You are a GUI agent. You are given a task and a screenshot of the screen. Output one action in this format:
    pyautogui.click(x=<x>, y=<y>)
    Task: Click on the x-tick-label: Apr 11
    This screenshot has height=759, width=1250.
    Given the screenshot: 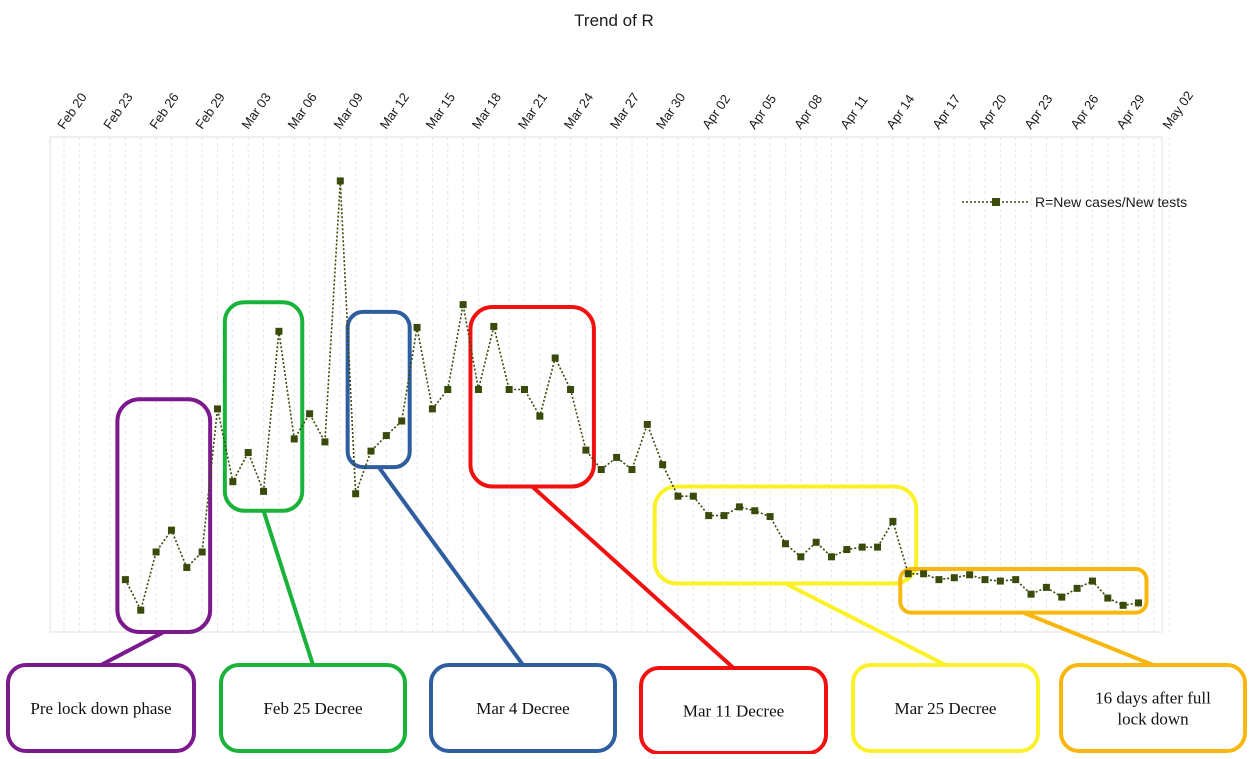 What is the action you would take?
    pyautogui.click(x=854, y=112)
    